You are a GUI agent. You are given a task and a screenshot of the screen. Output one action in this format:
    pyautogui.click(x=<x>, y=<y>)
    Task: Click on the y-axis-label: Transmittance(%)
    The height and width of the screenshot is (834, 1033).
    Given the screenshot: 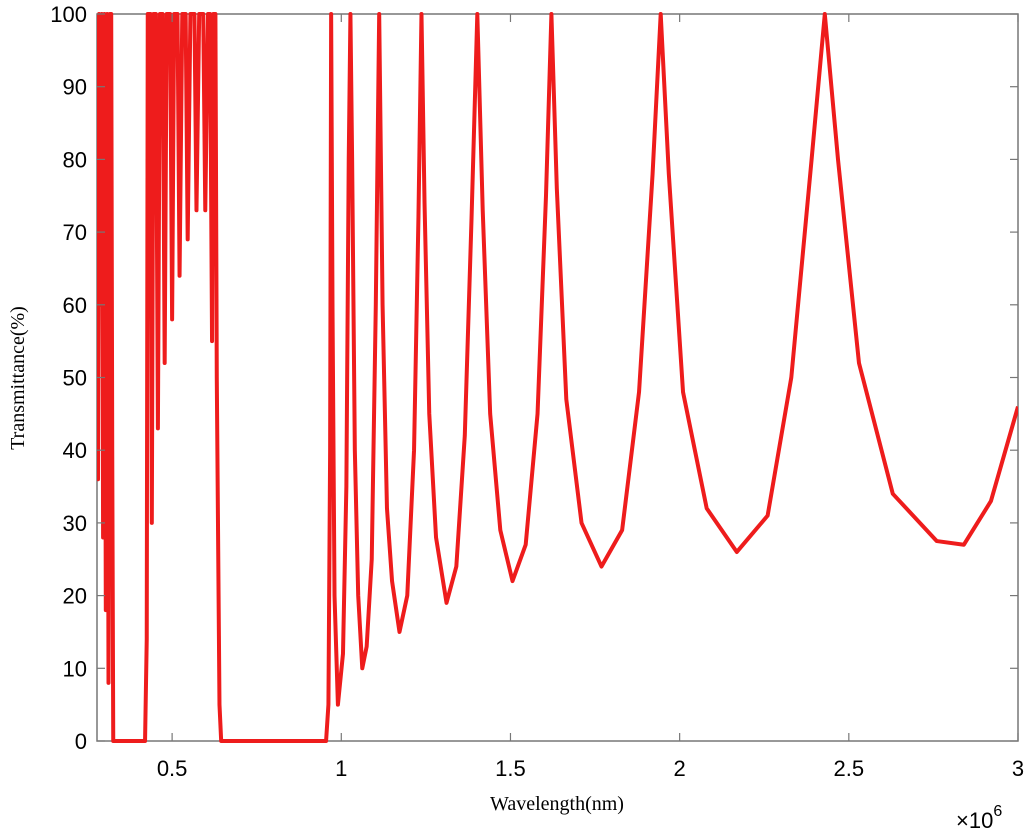 What is the action you would take?
    pyautogui.click(x=18, y=378)
    